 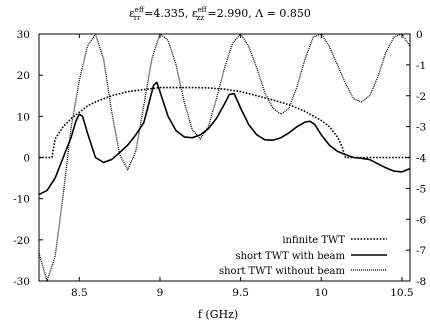 I want to click on legend-label-2: short TWT with beam, so click(x=290, y=256).